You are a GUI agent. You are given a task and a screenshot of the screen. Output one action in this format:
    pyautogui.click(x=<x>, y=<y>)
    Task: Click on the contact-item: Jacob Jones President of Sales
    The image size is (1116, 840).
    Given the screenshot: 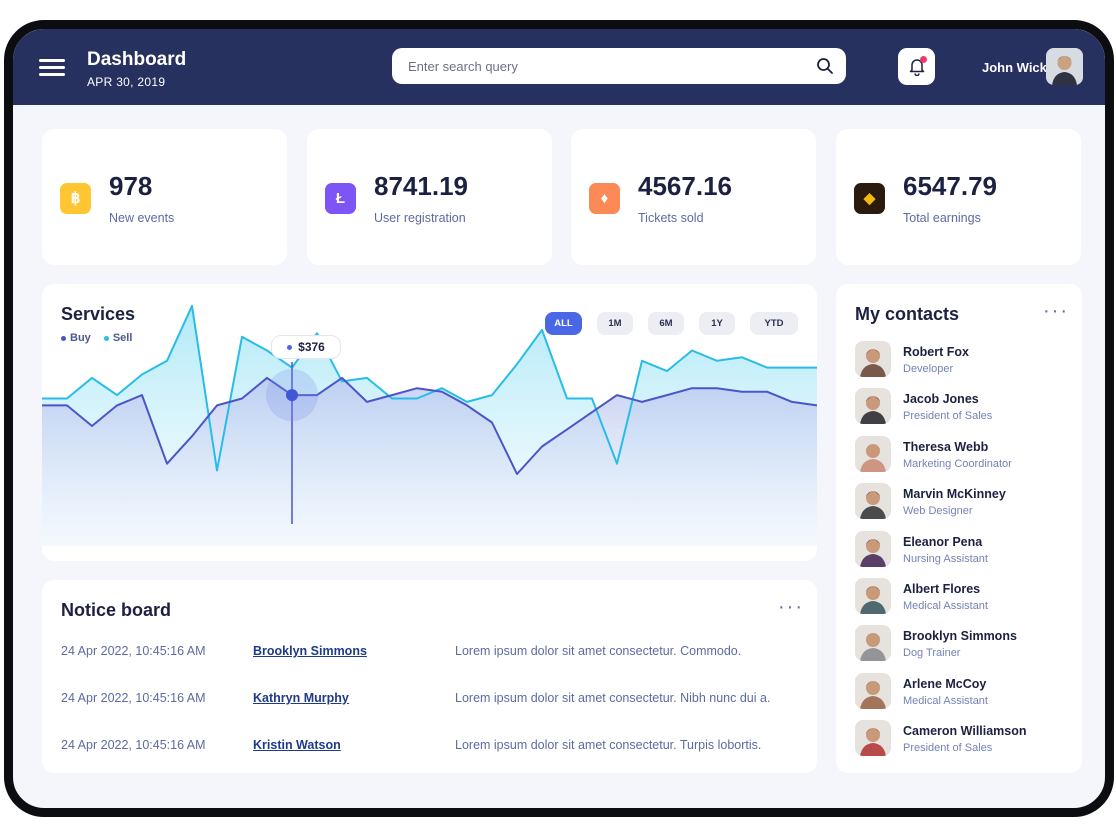 What is the action you would take?
    pyautogui.click(x=962, y=407)
    